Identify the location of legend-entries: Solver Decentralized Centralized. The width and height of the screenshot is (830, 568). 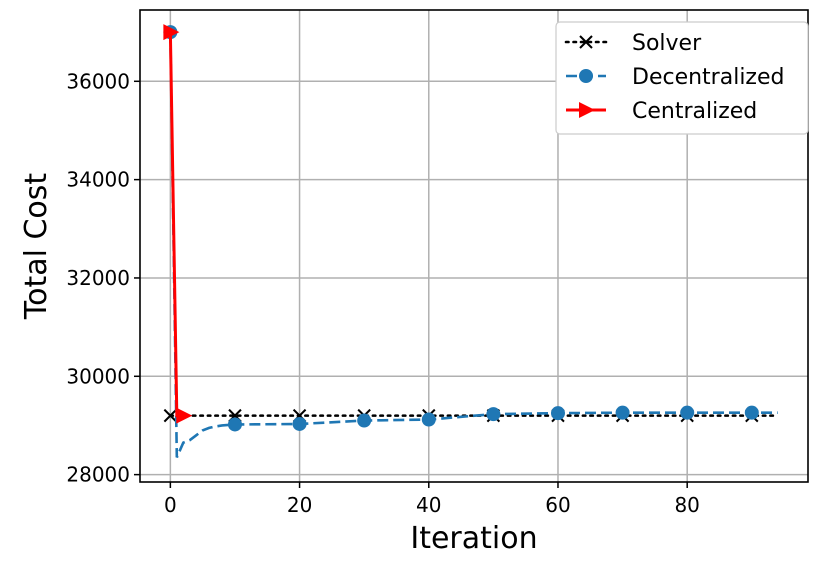
(674, 77).